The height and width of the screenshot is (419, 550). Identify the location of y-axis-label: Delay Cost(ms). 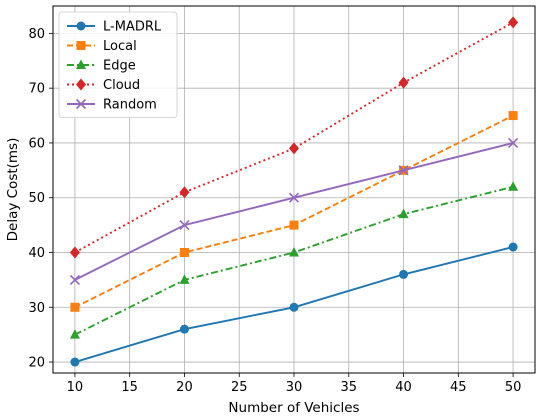
(13, 190).